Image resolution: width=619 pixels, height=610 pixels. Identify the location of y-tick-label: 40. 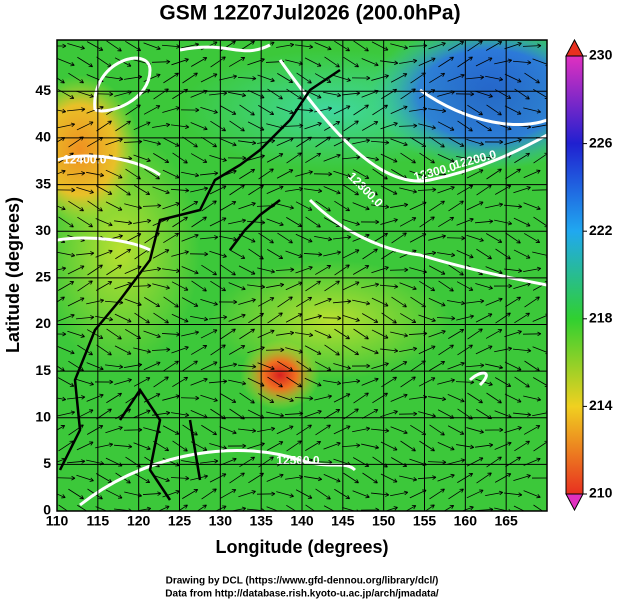
(43, 137).